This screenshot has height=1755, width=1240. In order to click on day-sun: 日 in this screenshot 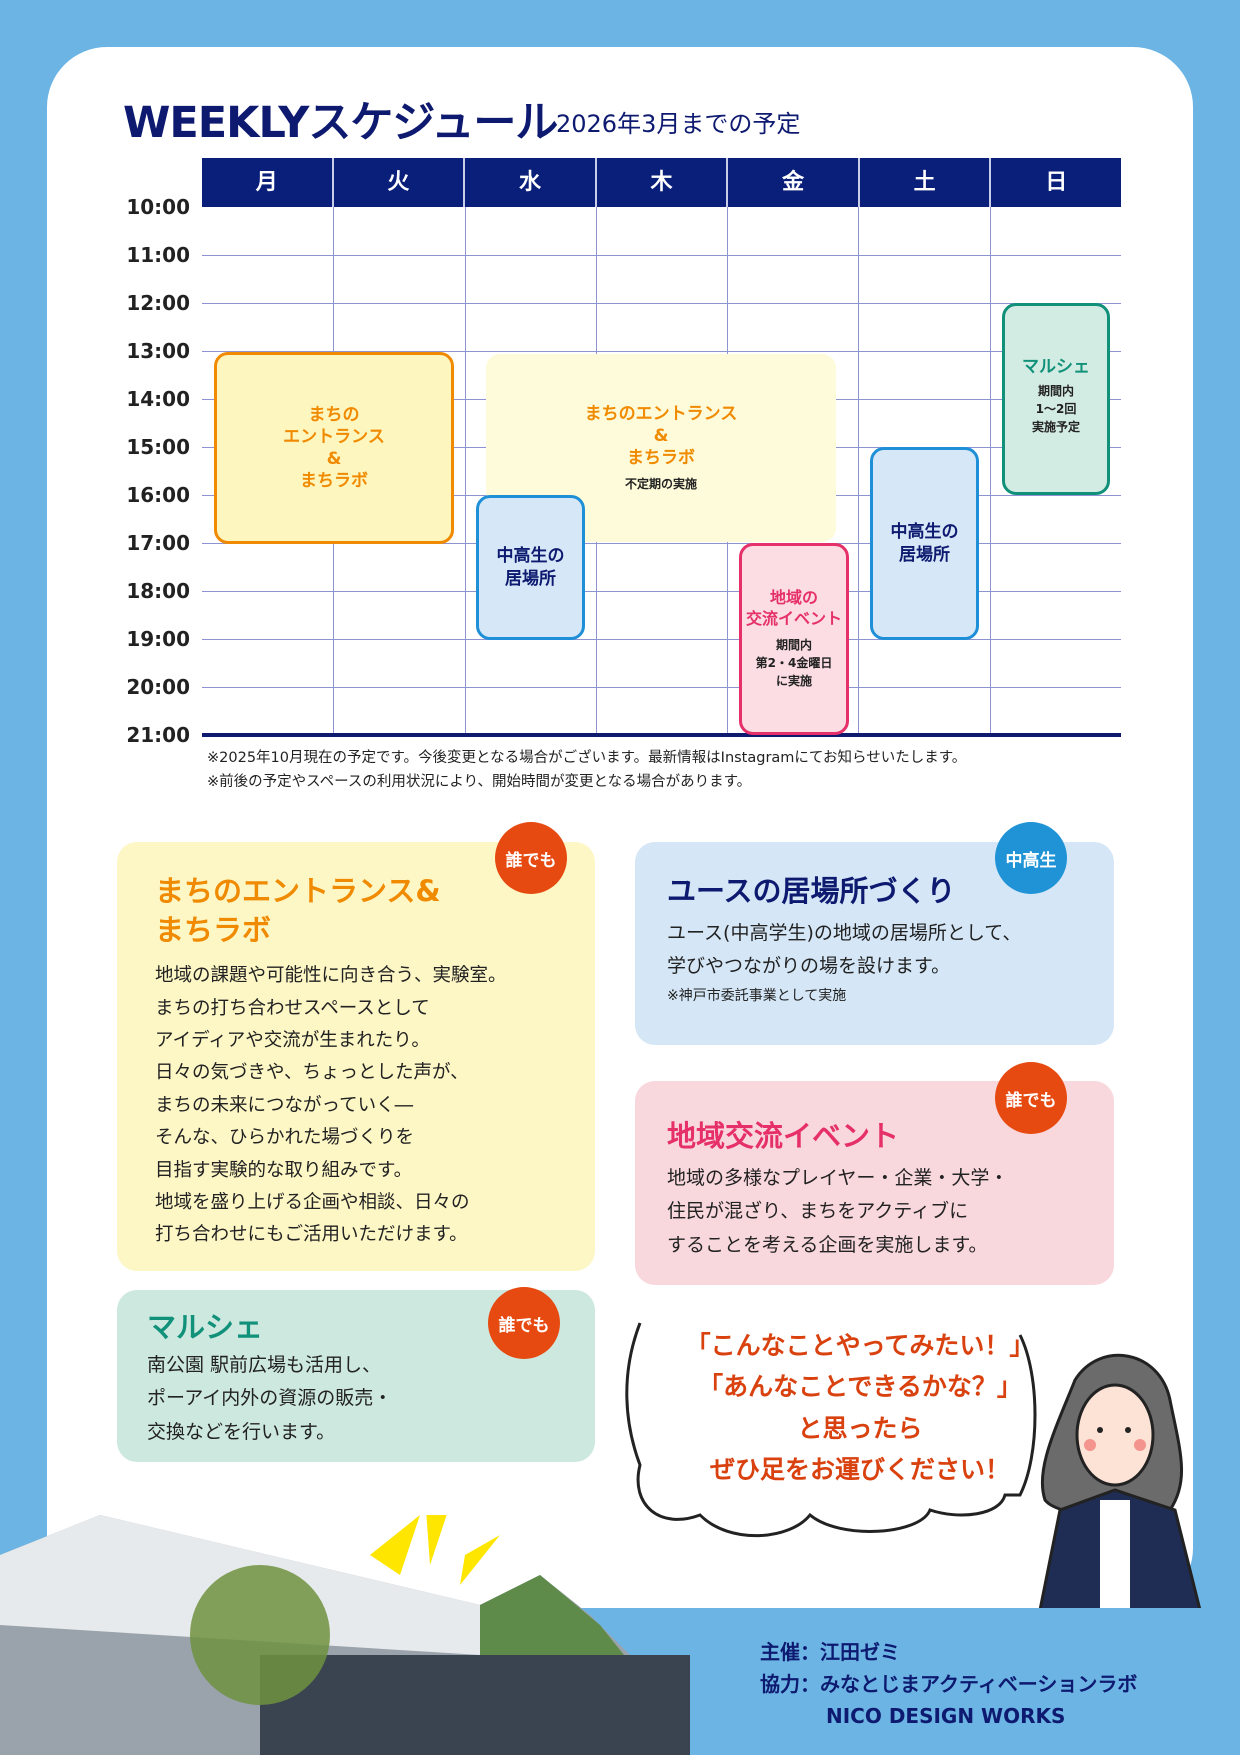, I will do `click(1056, 182)`.